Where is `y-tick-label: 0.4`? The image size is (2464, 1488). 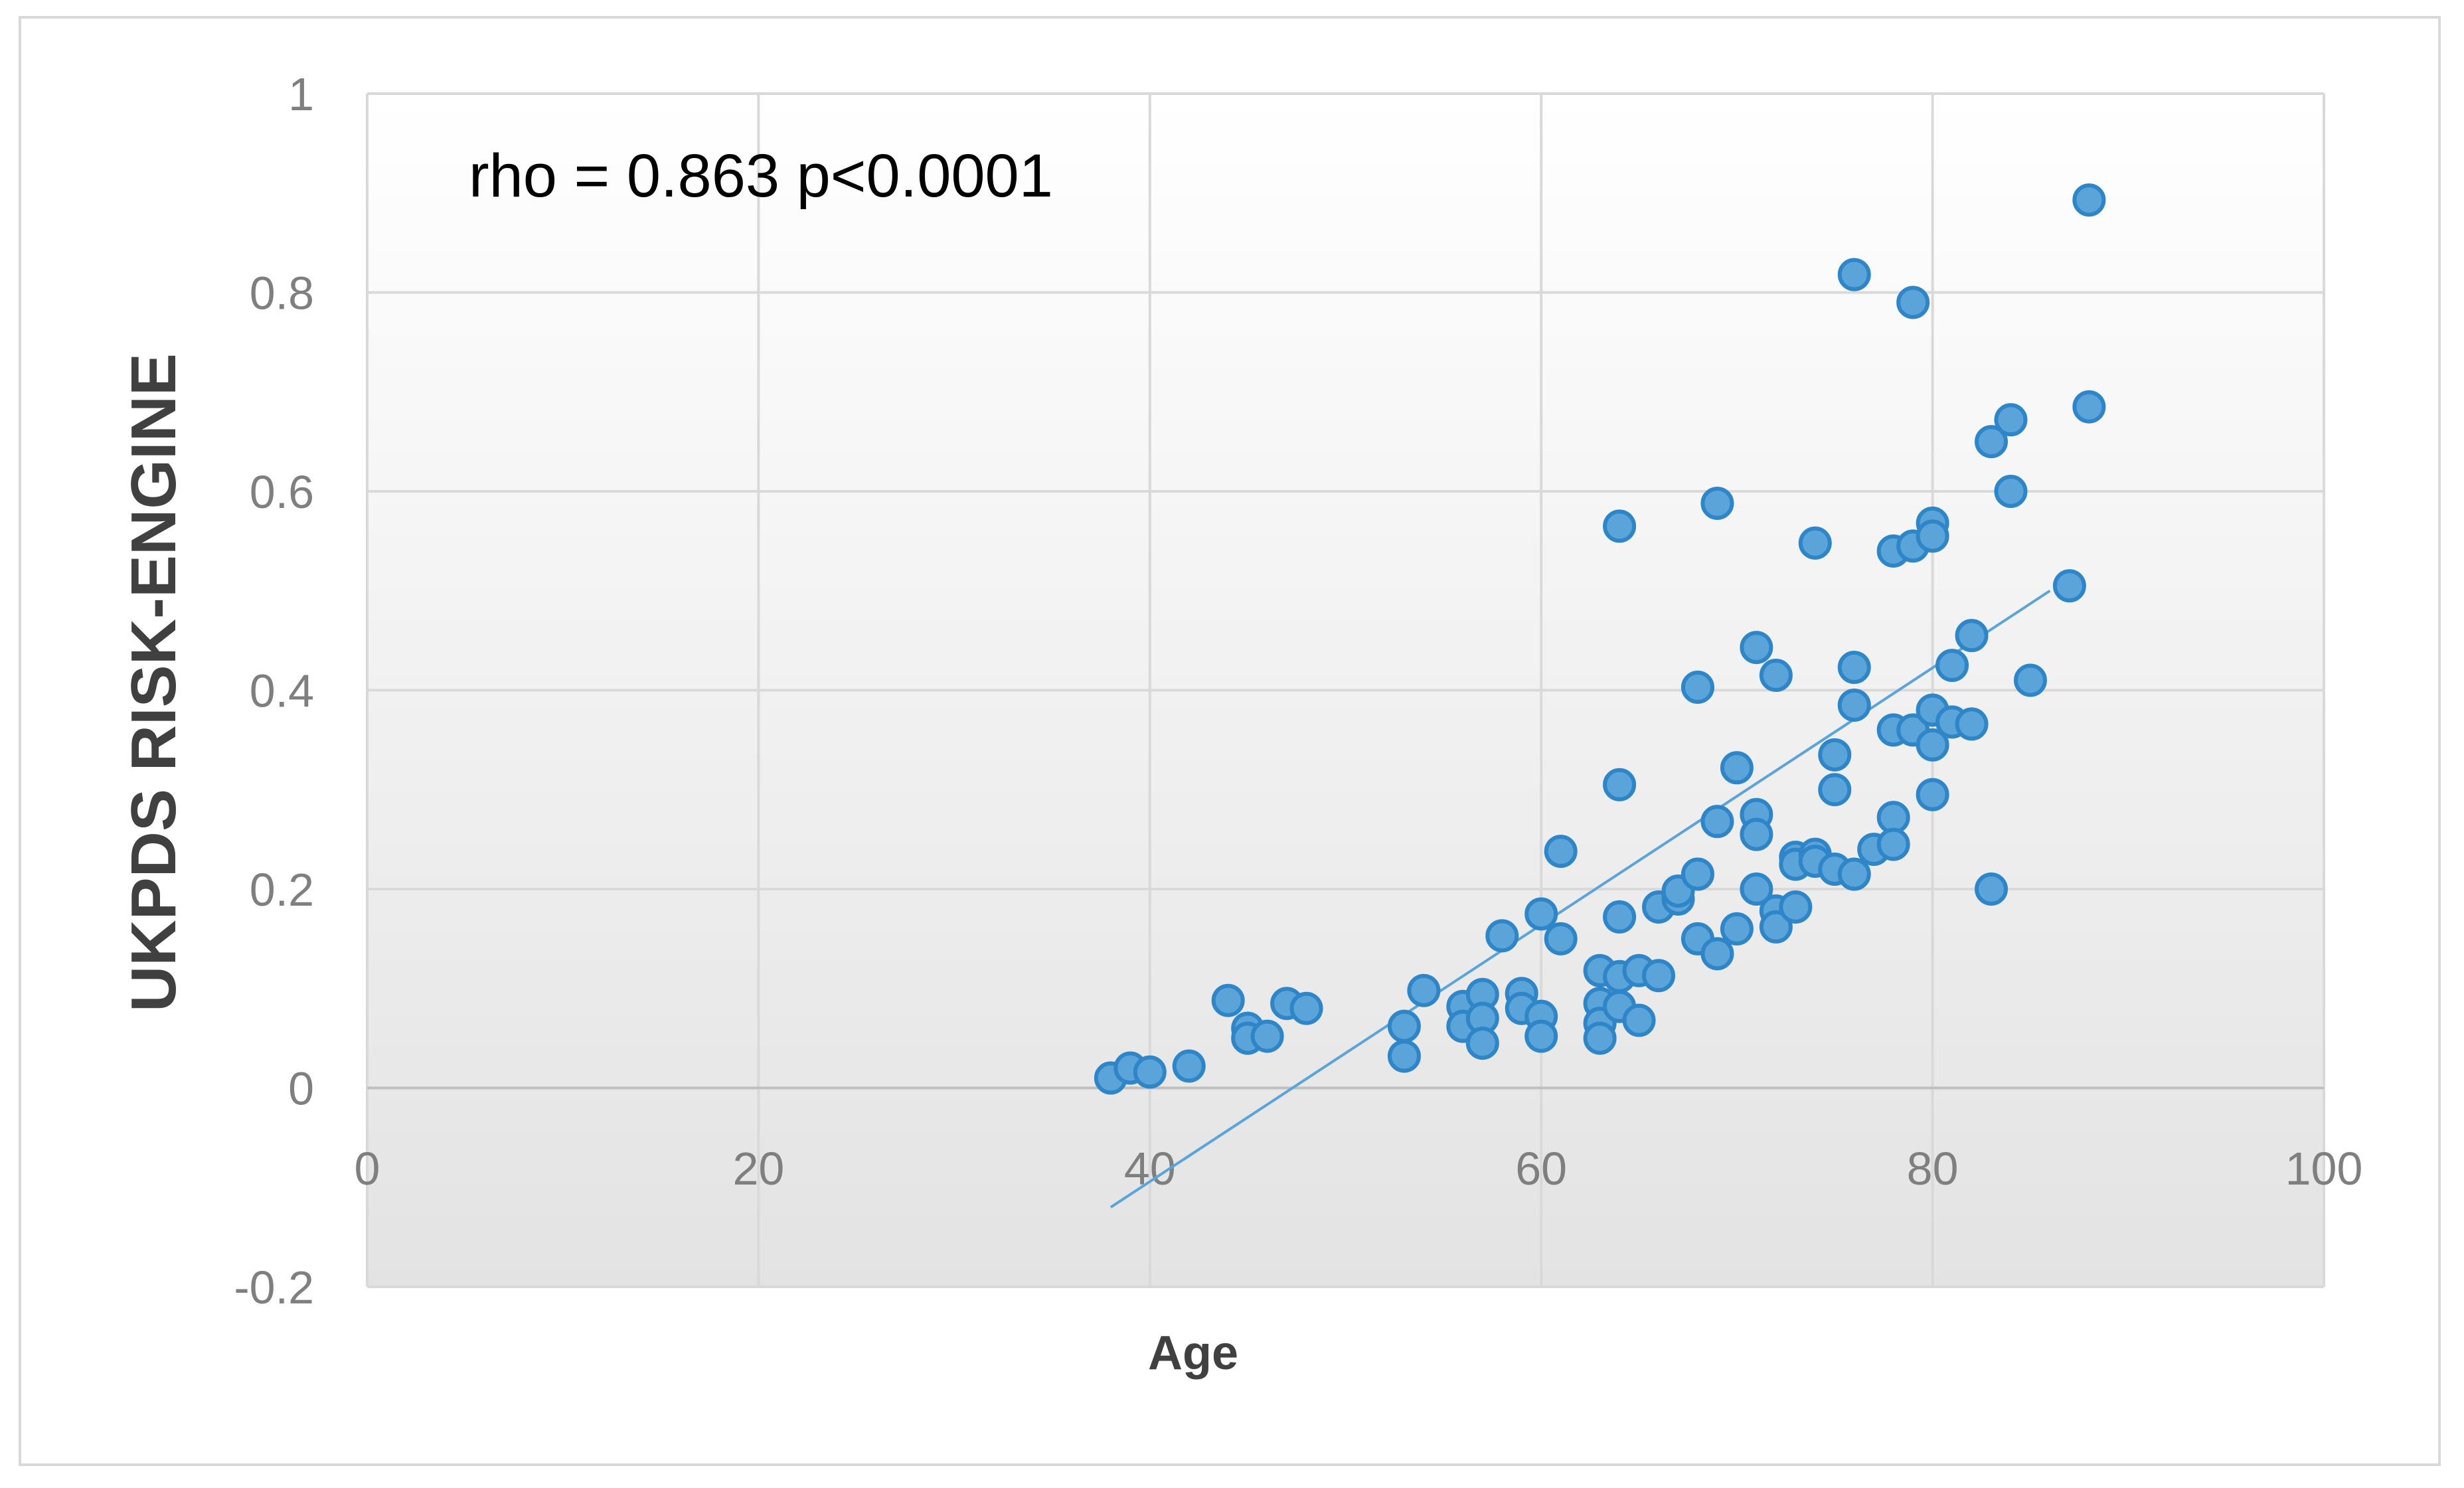 y-tick-label: 0.4 is located at coordinates (282, 691).